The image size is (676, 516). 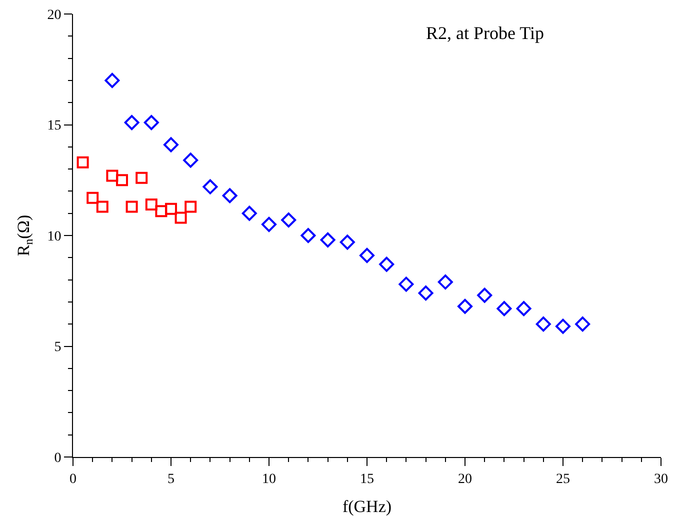 What do you see at coordinates (563, 479) in the screenshot?
I see `x-tick-label: 25` at bounding box center [563, 479].